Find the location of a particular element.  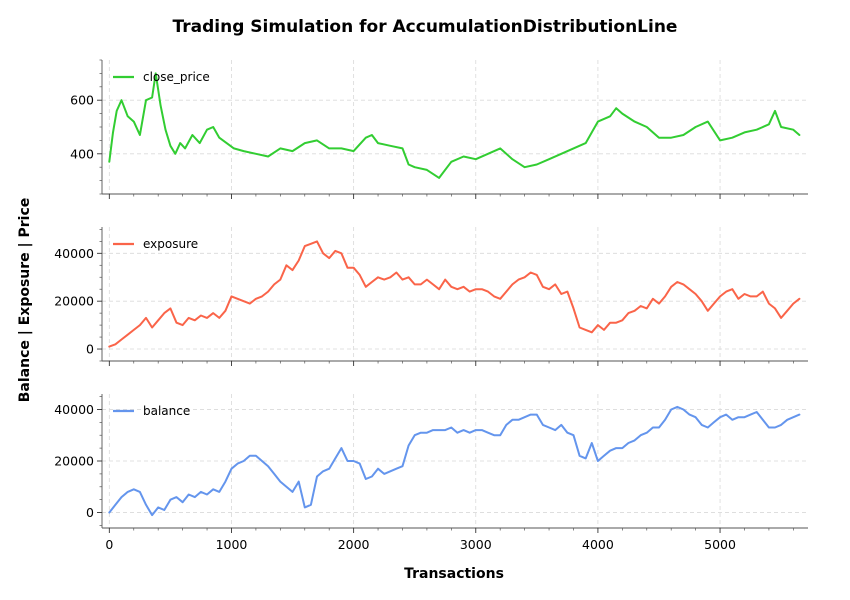

x-tick-label: 3000 is located at coordinates (476, 544).